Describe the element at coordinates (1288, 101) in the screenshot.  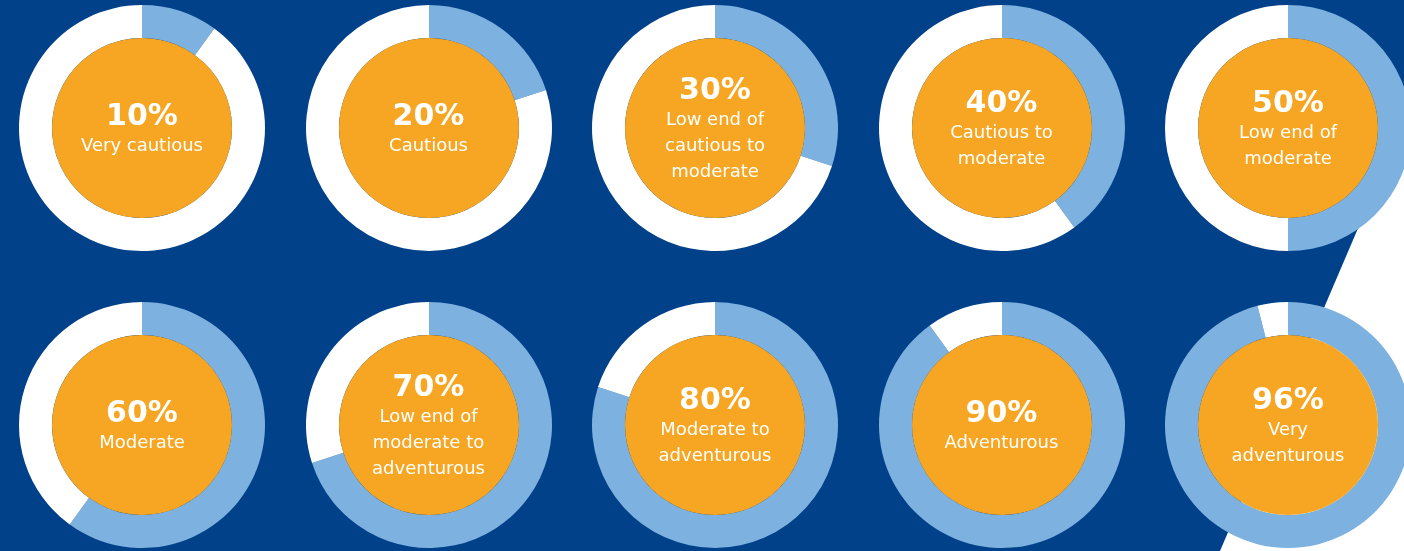
I see `data-label: 50%` at that location.